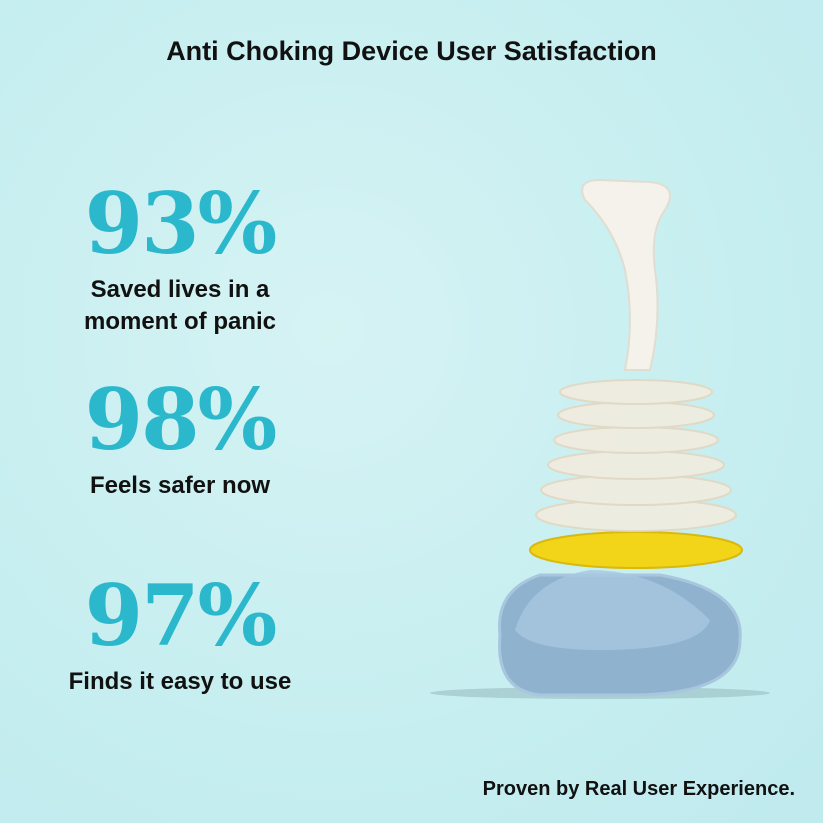 The width and height of the screenshot is (823, 823). I want to click on stat-saved-lives: 93% Saved lives in a moment of panic, so click(180, 260).